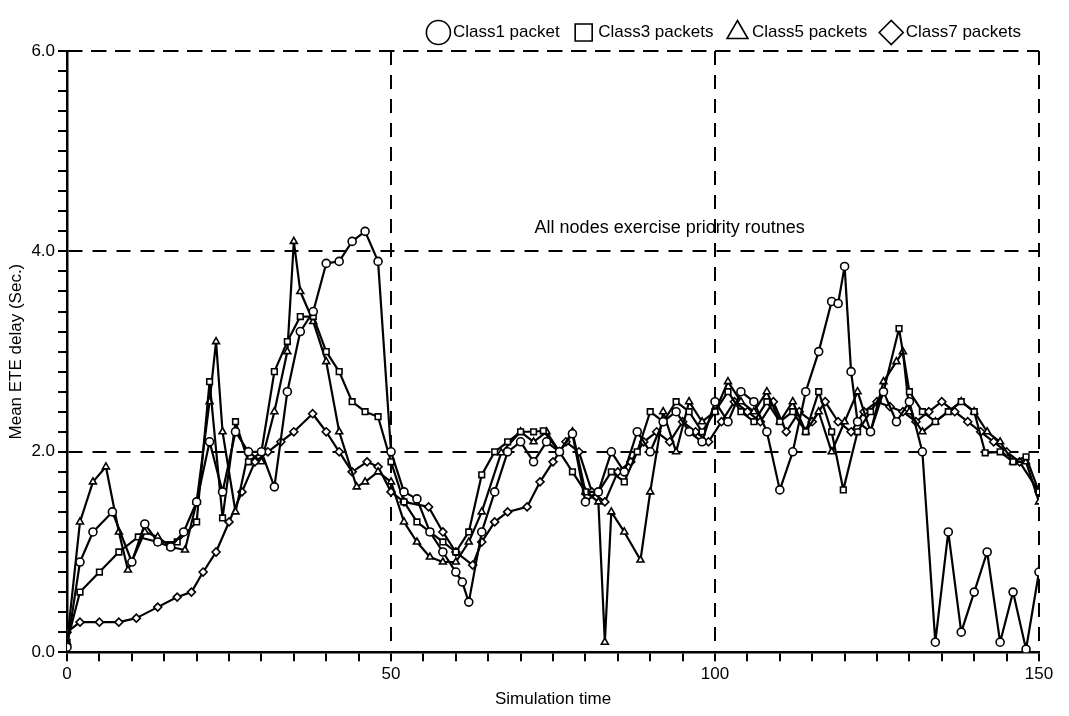 The image size is (1069, 716). Describe the element at coordinates (656, 32) in the screenshot. I see `legend-label: Class3 packets` at that location.